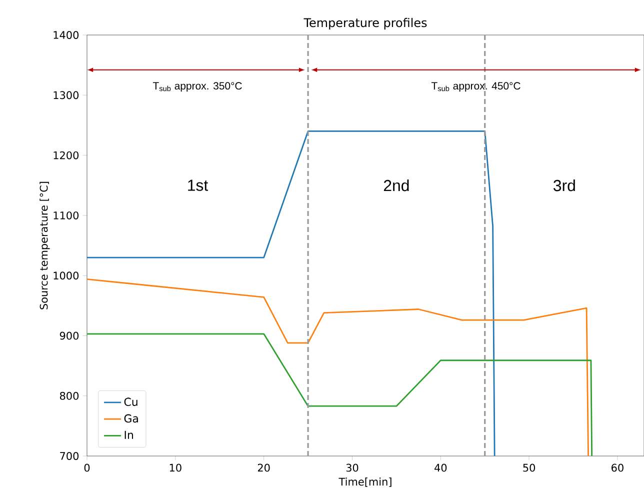  Describe the element at coordinates (66, 215) in the screenshot. I see `y-tick-label: 1100` at that location.